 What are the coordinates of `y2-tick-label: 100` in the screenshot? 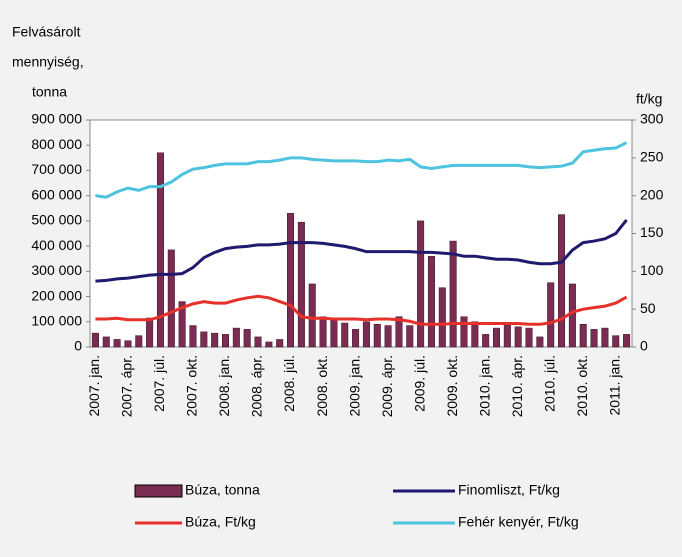 It's located at (652, 270).